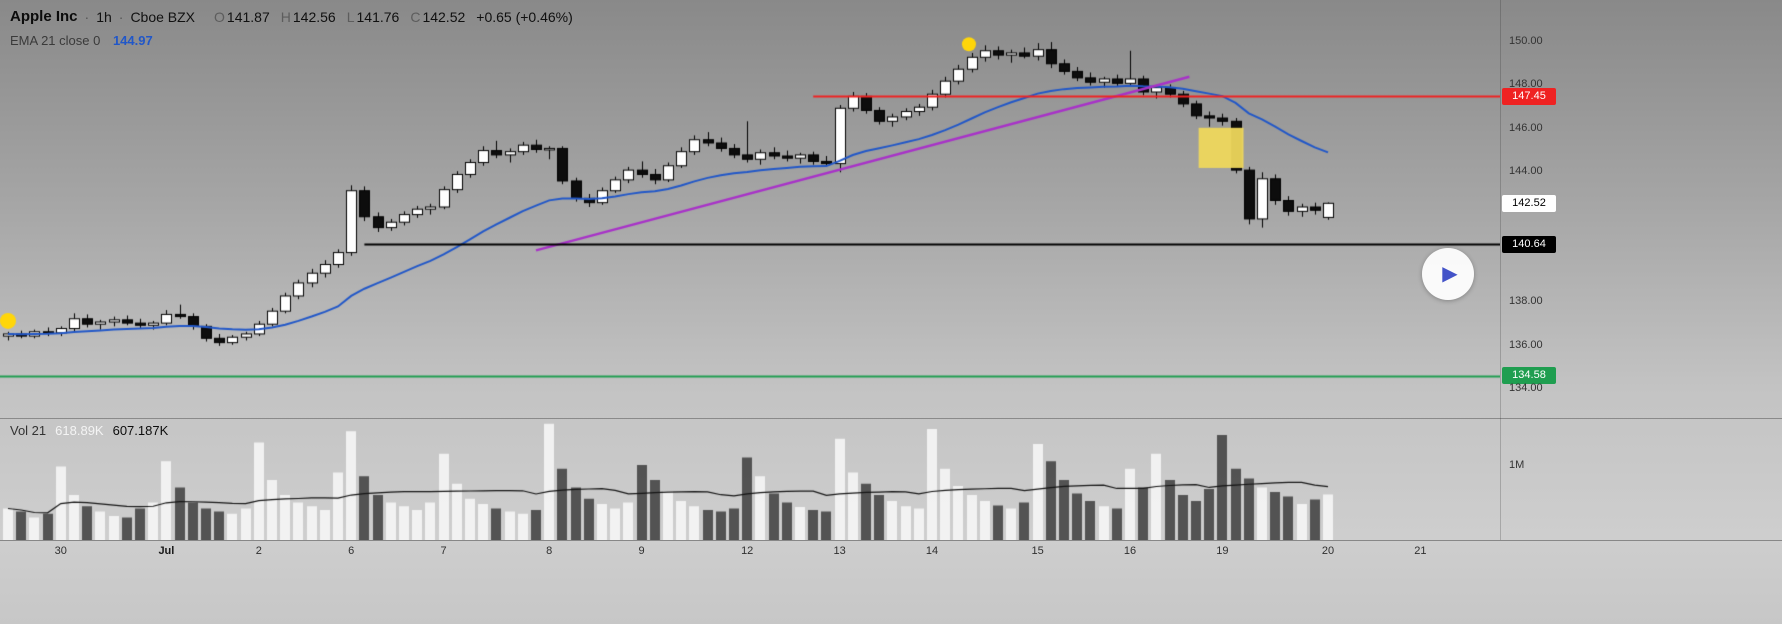  I want to click on timeframe-label: 1h, so click(104, 16).